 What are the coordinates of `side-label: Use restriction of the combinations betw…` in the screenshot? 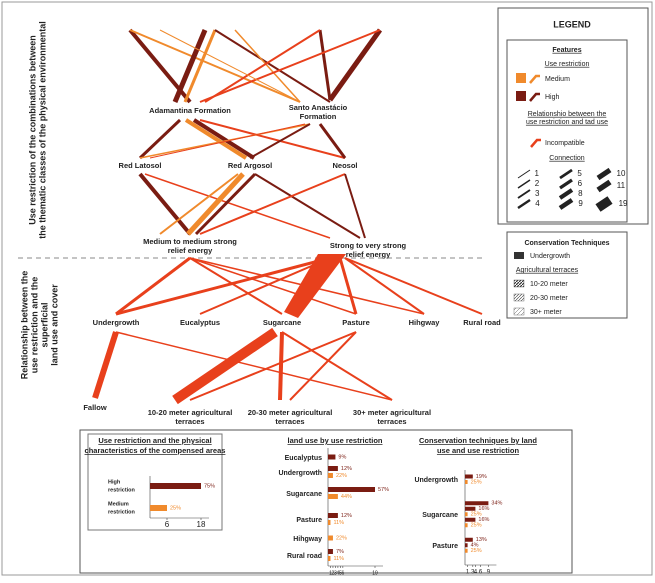 It's located at (32, 130).